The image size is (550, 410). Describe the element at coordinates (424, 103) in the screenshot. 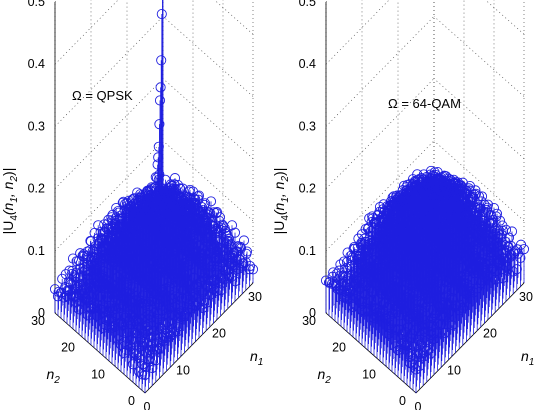

I see `annotation: Ω = 64-QAM` at that location.